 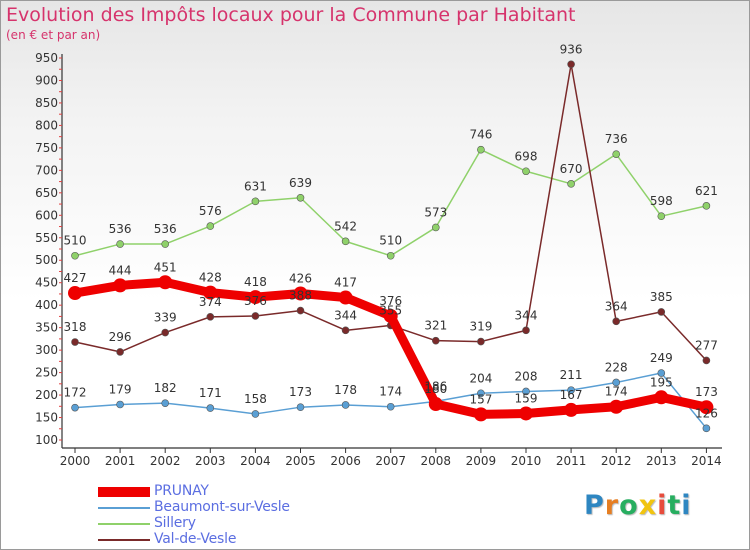 I want to click on data-label-beaumont-sur-vesle: 249, so click(x=661, y=358).